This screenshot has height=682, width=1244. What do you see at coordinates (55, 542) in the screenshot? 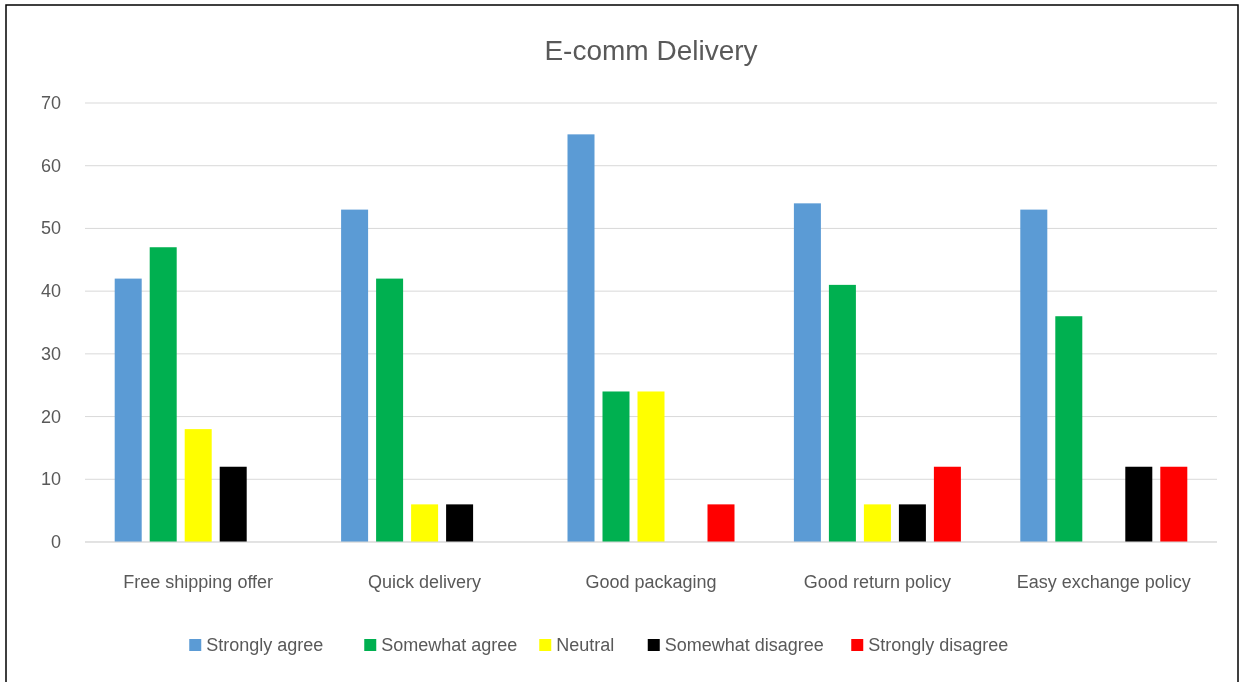
I see `y-tick-label: 0` at bounding box center [55, 542].